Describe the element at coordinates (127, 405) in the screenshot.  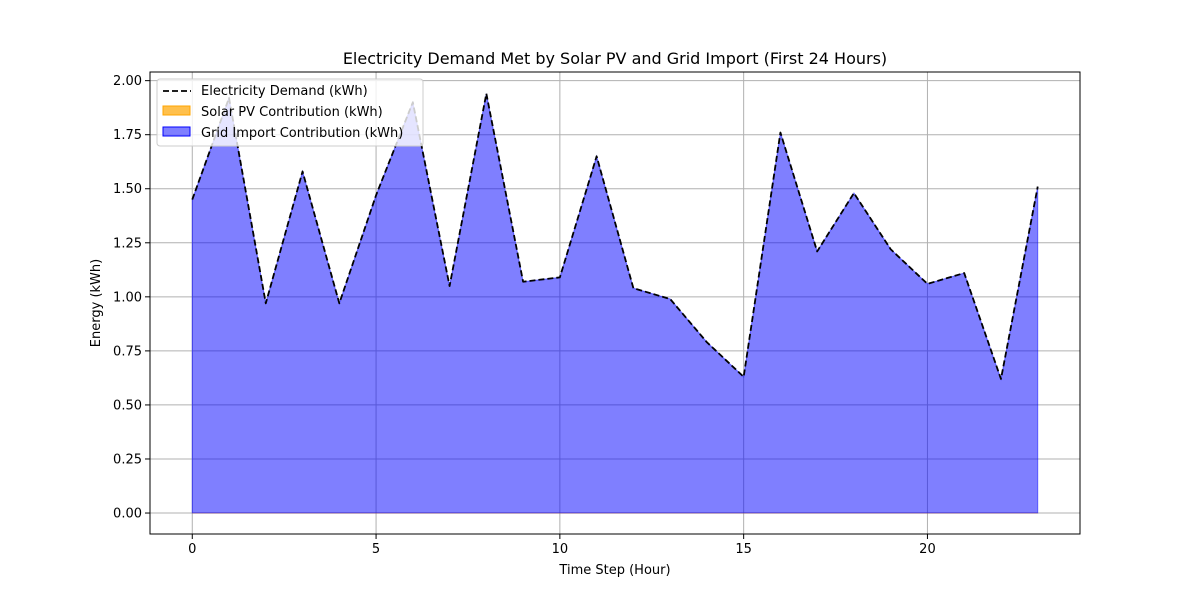
I see `y-tick-label: 0.50` at that location.